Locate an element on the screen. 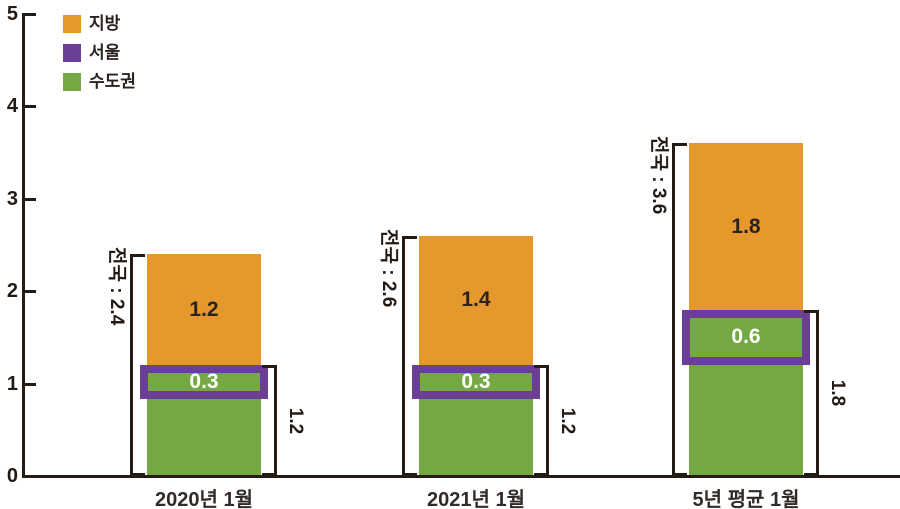  legend-item-sudogwon: 수도권 is located at coordinates (99, 82).